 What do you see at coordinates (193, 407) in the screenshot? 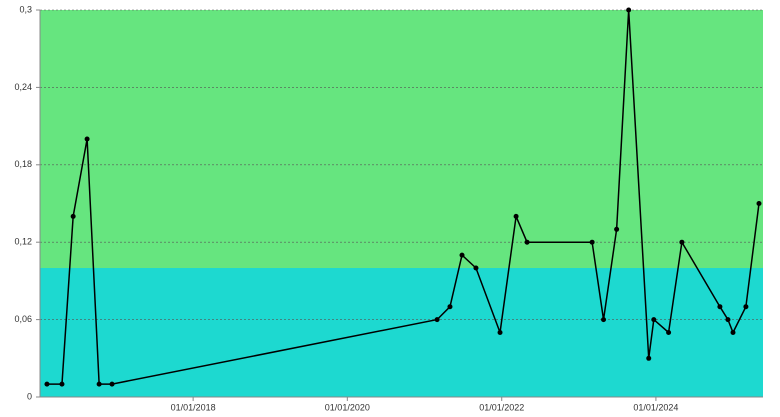
I see `x-tick-label: 01/01/2018` at bounding box center [193, 407].